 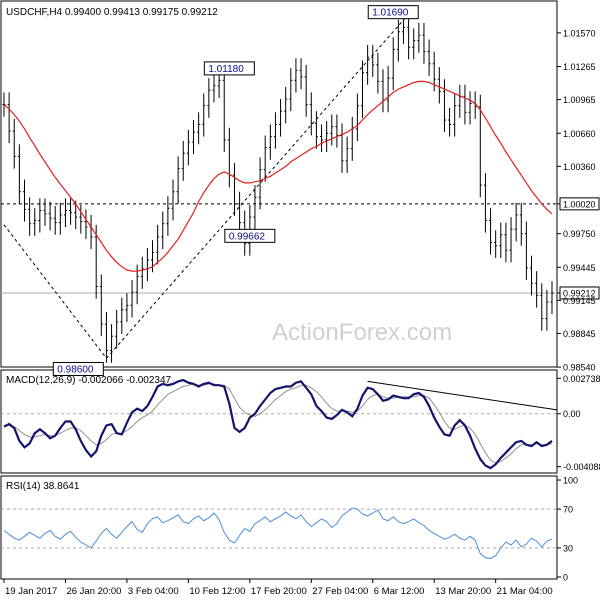 I want to click on rsi-y-tick-label: 30, so click(x=568, y=548).